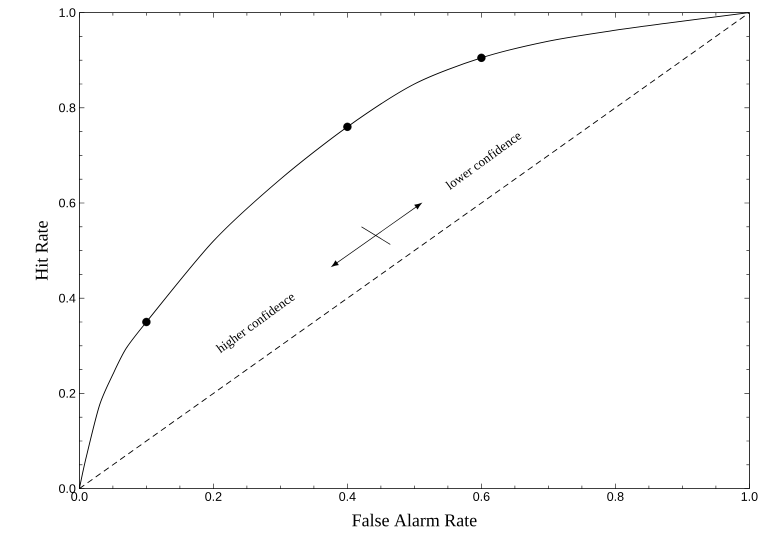  What do you see at coordinates (414, 520) in the screenshot?
I see `x-axis-title: False Alarm Rate` at bounding box center [414, 520].